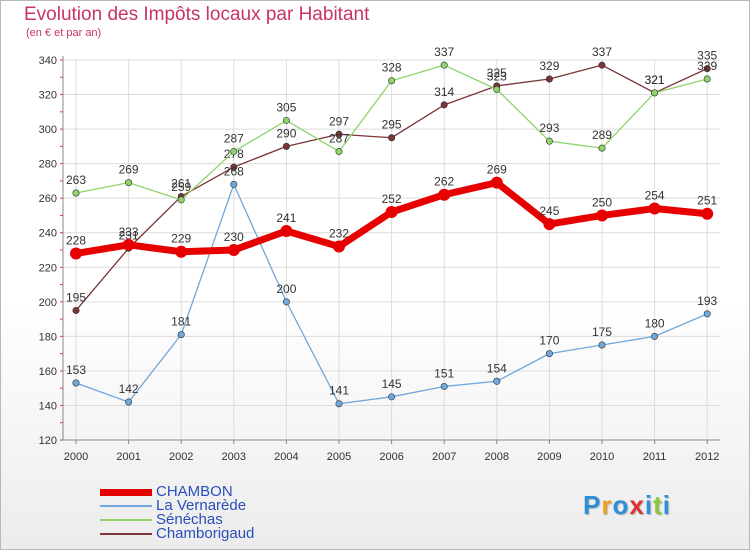 This screenshot has width=750, height=550. I want to click on data-label: 328, so click(392, 68).